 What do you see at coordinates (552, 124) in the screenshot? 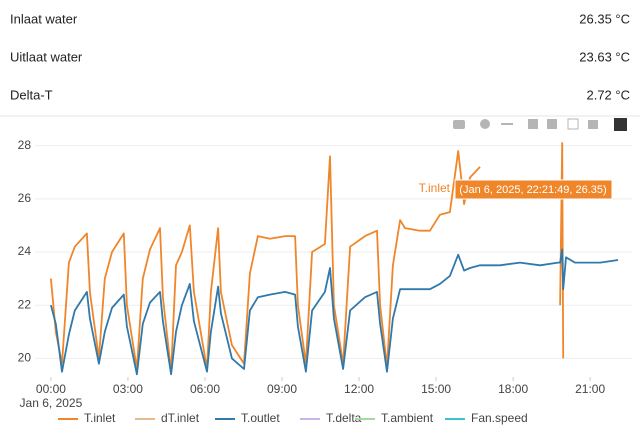
I see `zoom-out-icon` at bounding box center [552, 124].